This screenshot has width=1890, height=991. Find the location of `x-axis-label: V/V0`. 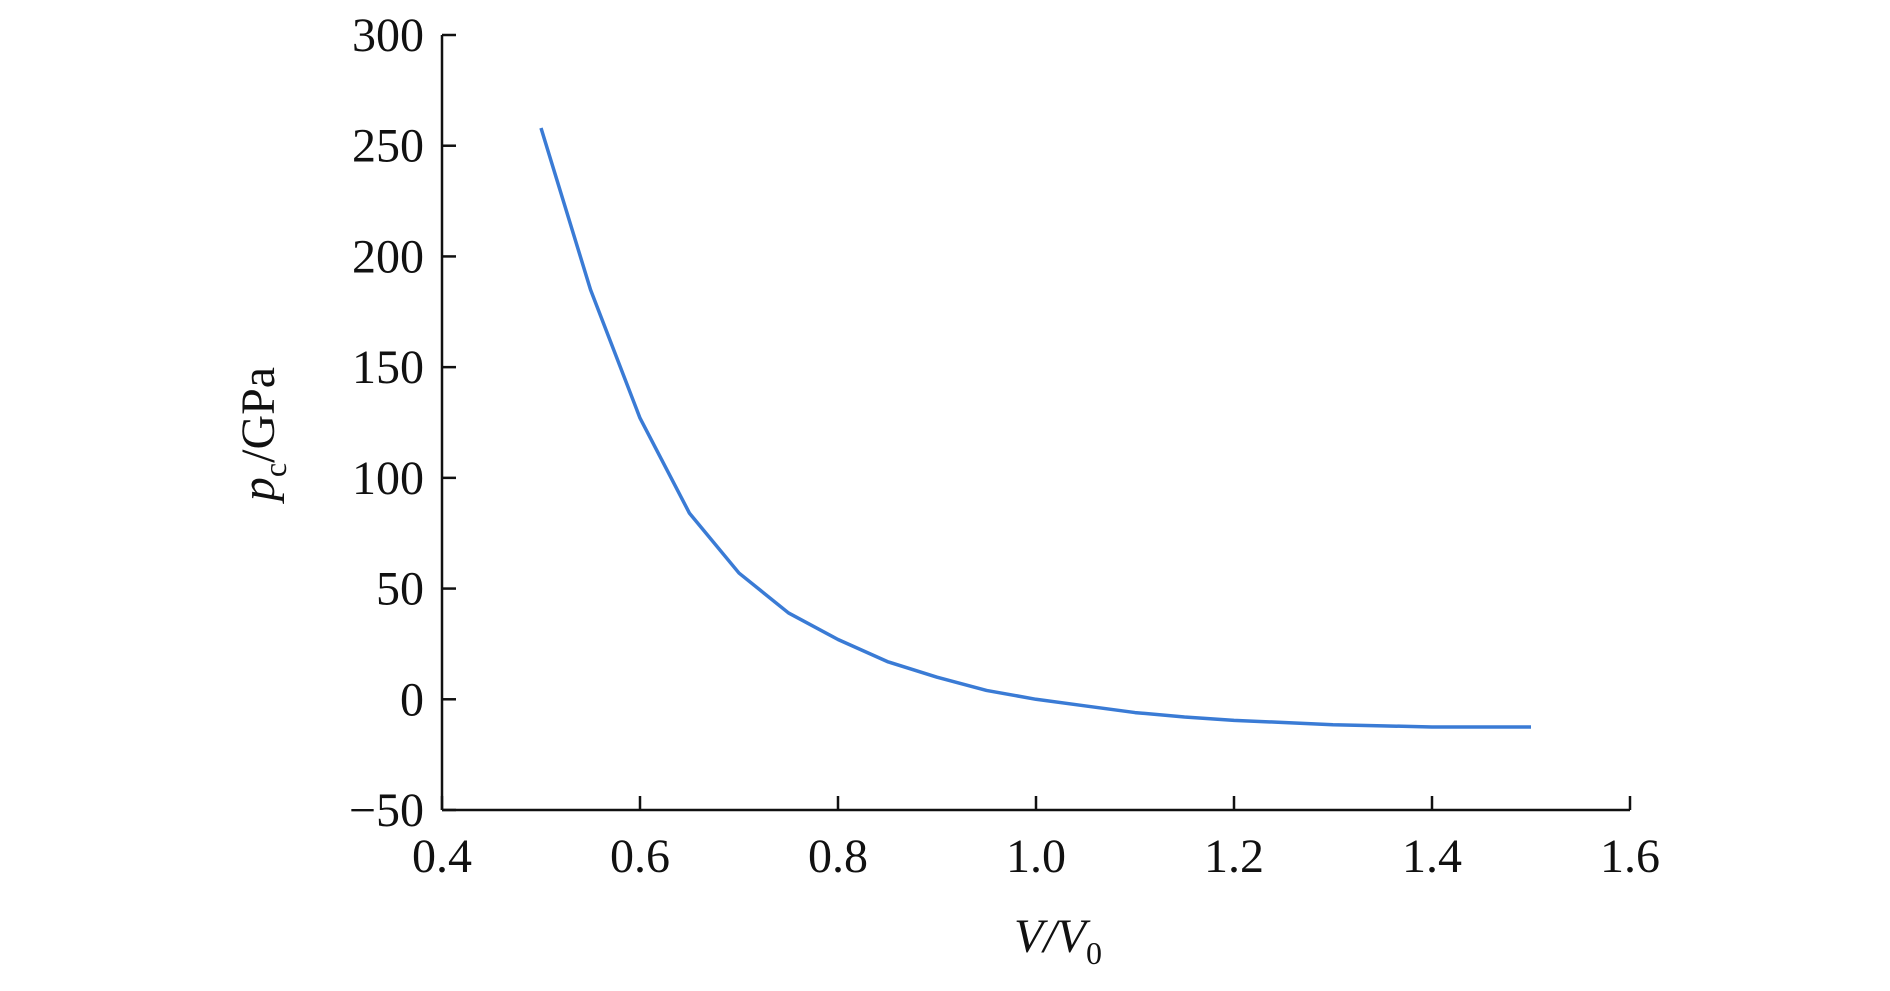

x-axis-label: V/V0 is located at coordinates (1058, 940).